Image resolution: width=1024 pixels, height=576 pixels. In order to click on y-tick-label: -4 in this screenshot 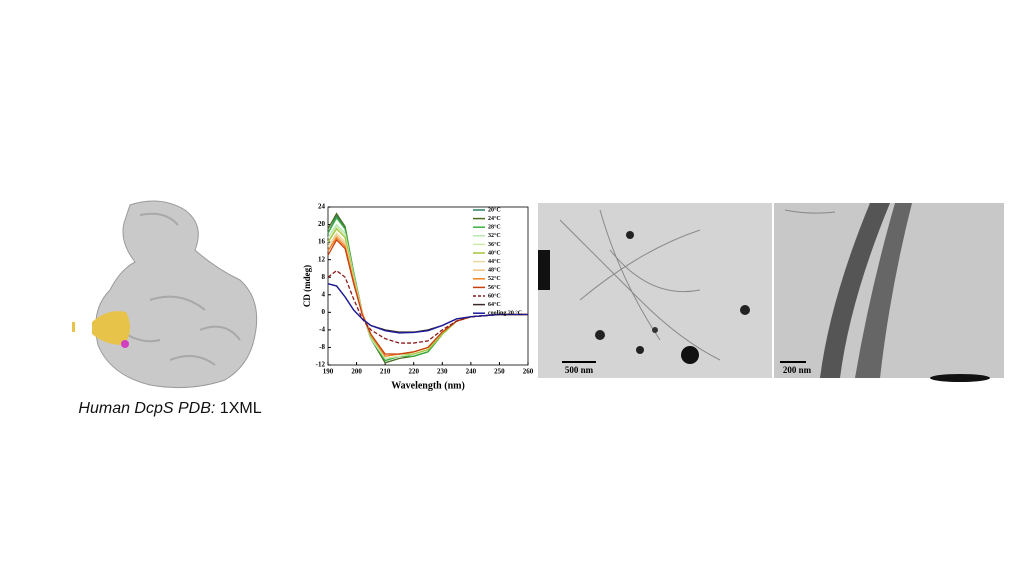, I will do `click(322, 329)`.